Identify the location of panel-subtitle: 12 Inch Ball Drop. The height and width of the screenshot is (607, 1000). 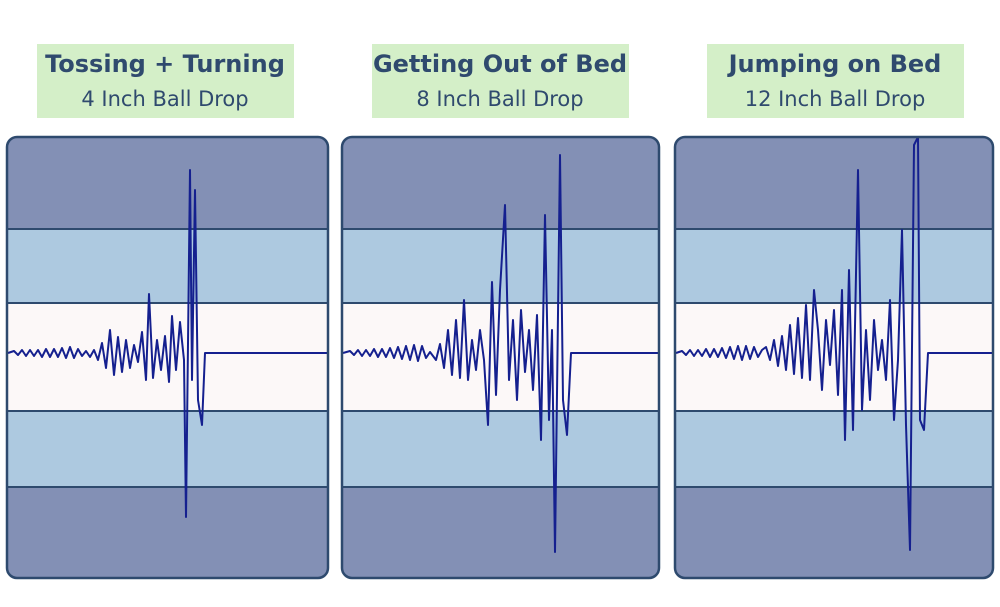
(835, 99).